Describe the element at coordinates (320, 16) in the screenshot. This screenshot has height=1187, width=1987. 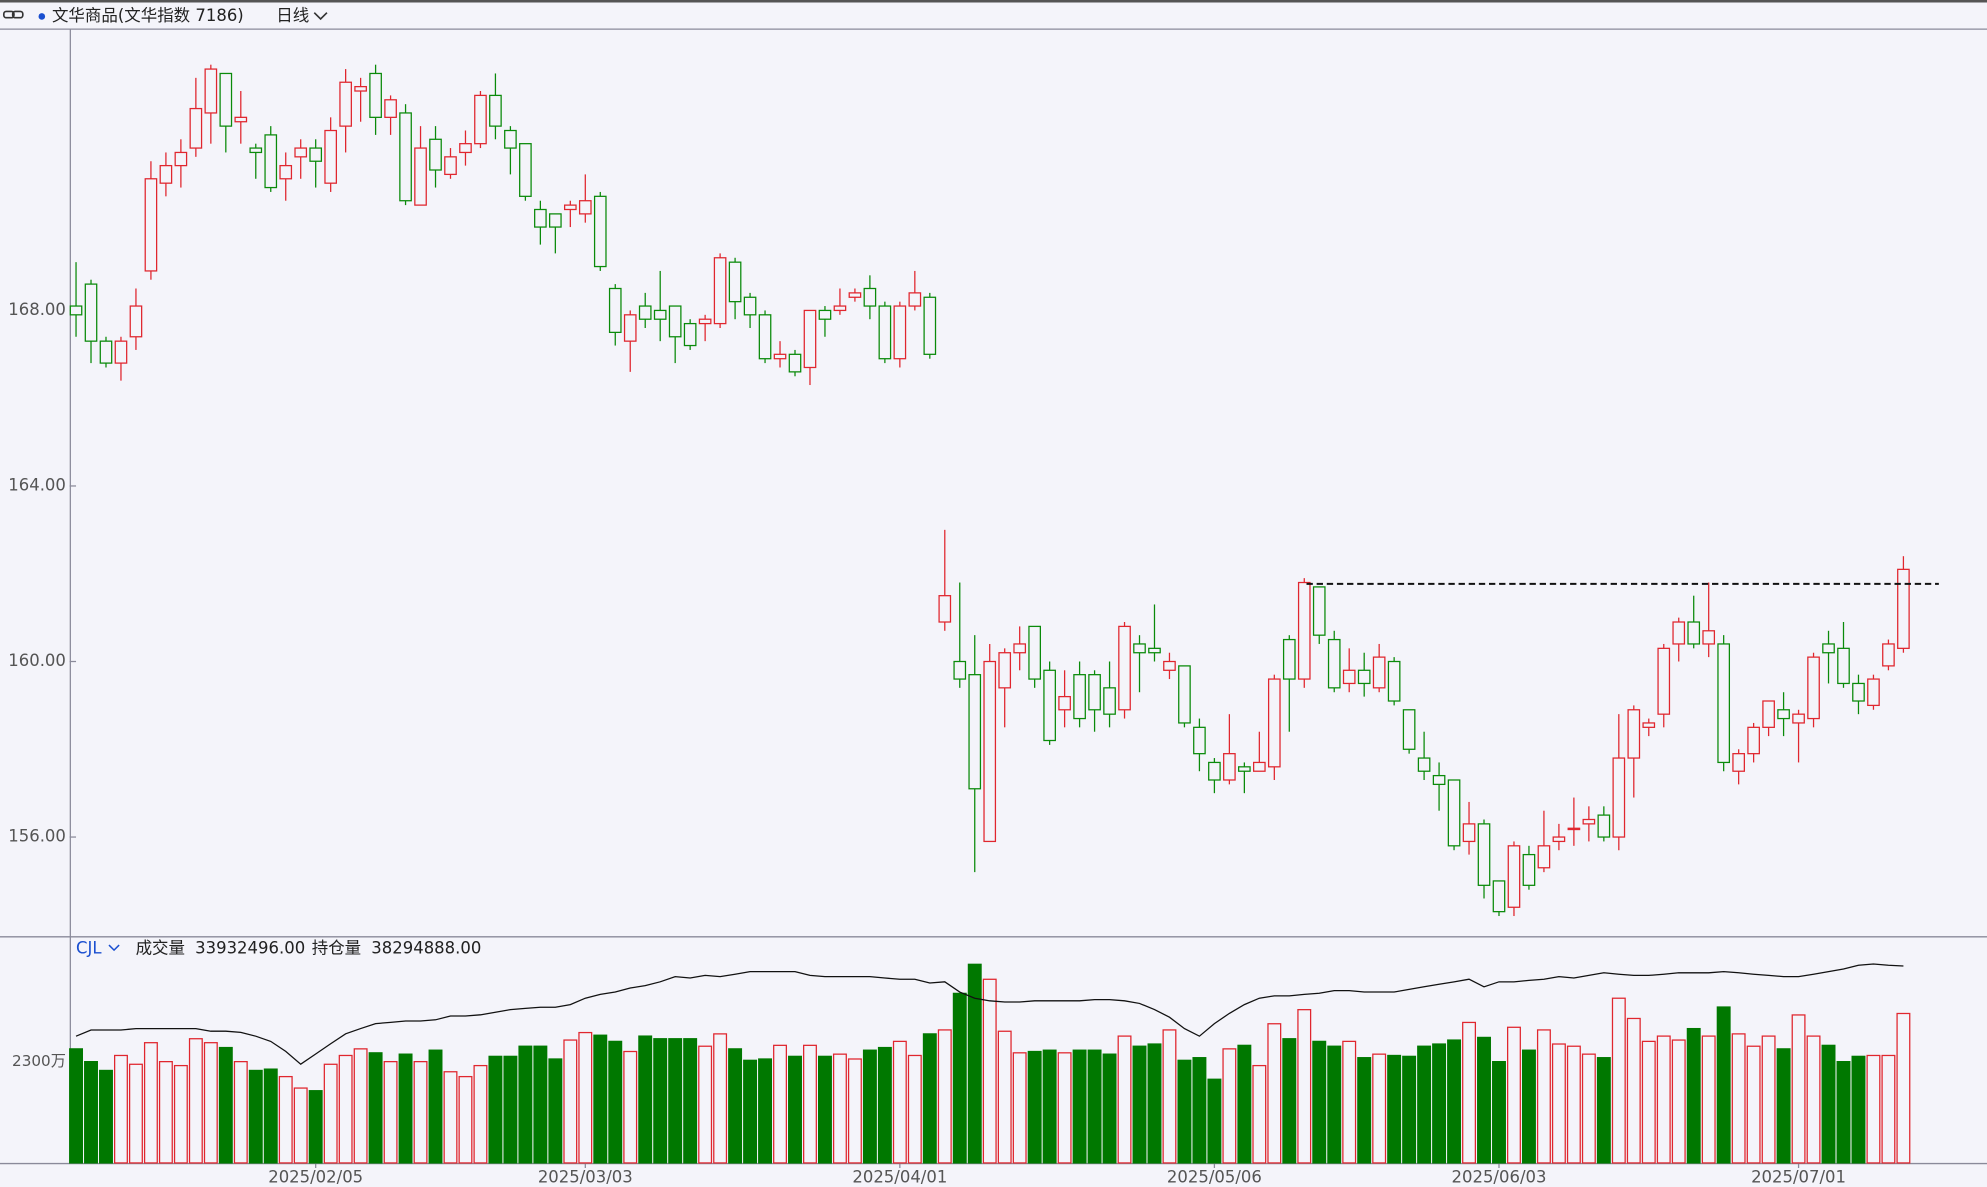
I see `period-chevron` at that location.